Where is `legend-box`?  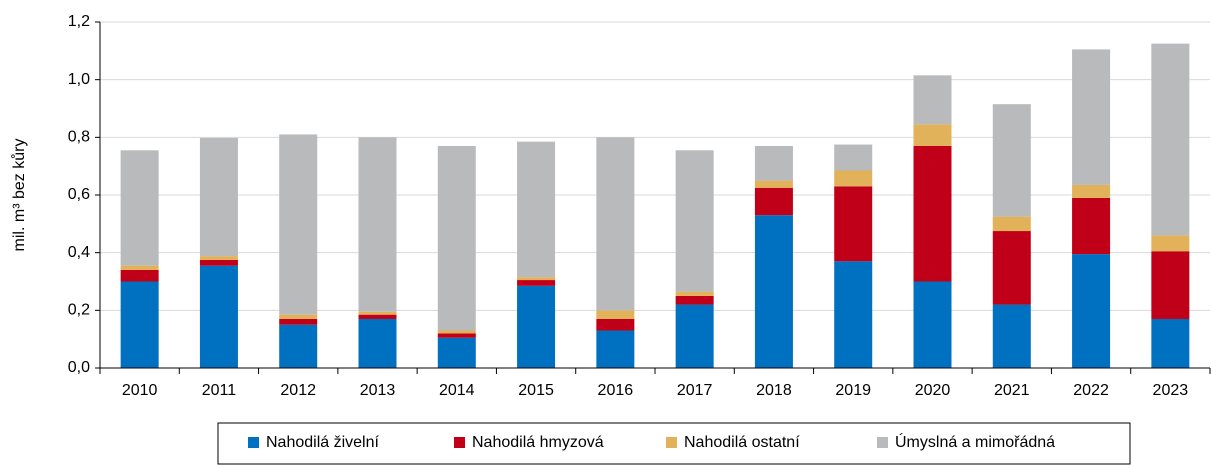 legend-box is located at coordinates (674, 443).